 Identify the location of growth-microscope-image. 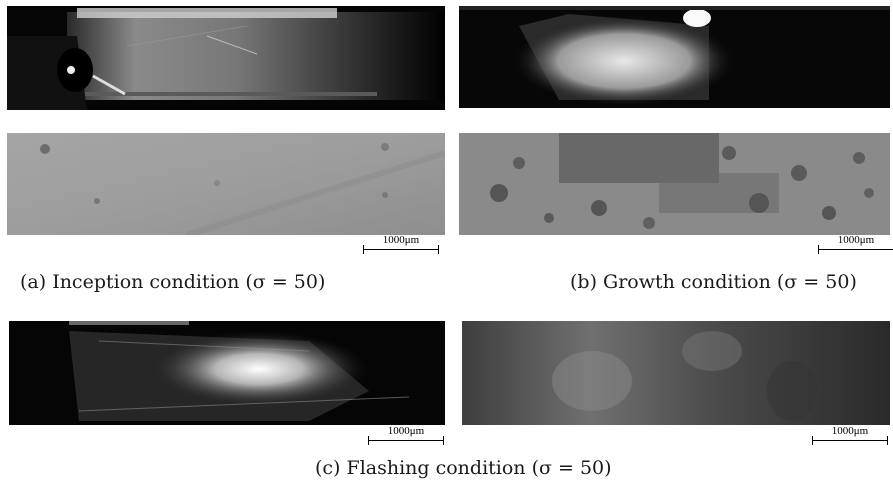
(674, 184).